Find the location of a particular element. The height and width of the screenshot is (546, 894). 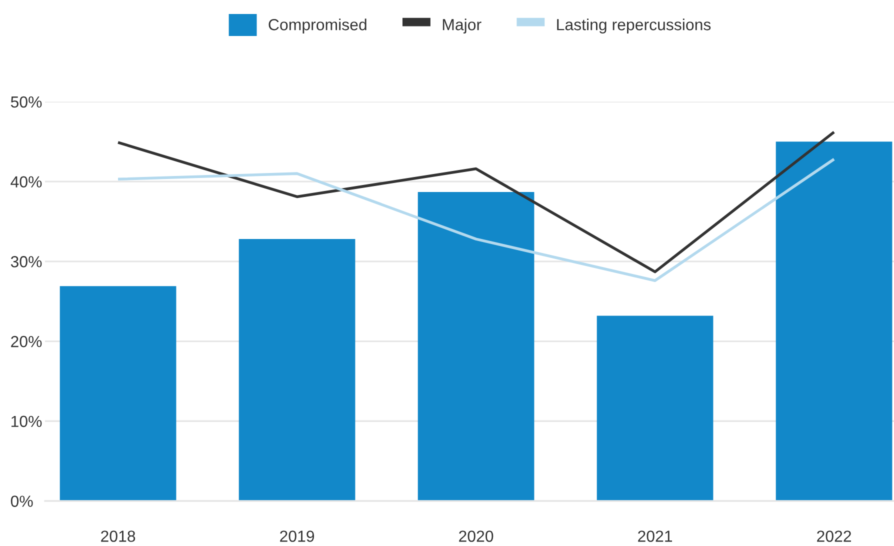

y-tick-label: 40% is located at coordinates (26, 182).